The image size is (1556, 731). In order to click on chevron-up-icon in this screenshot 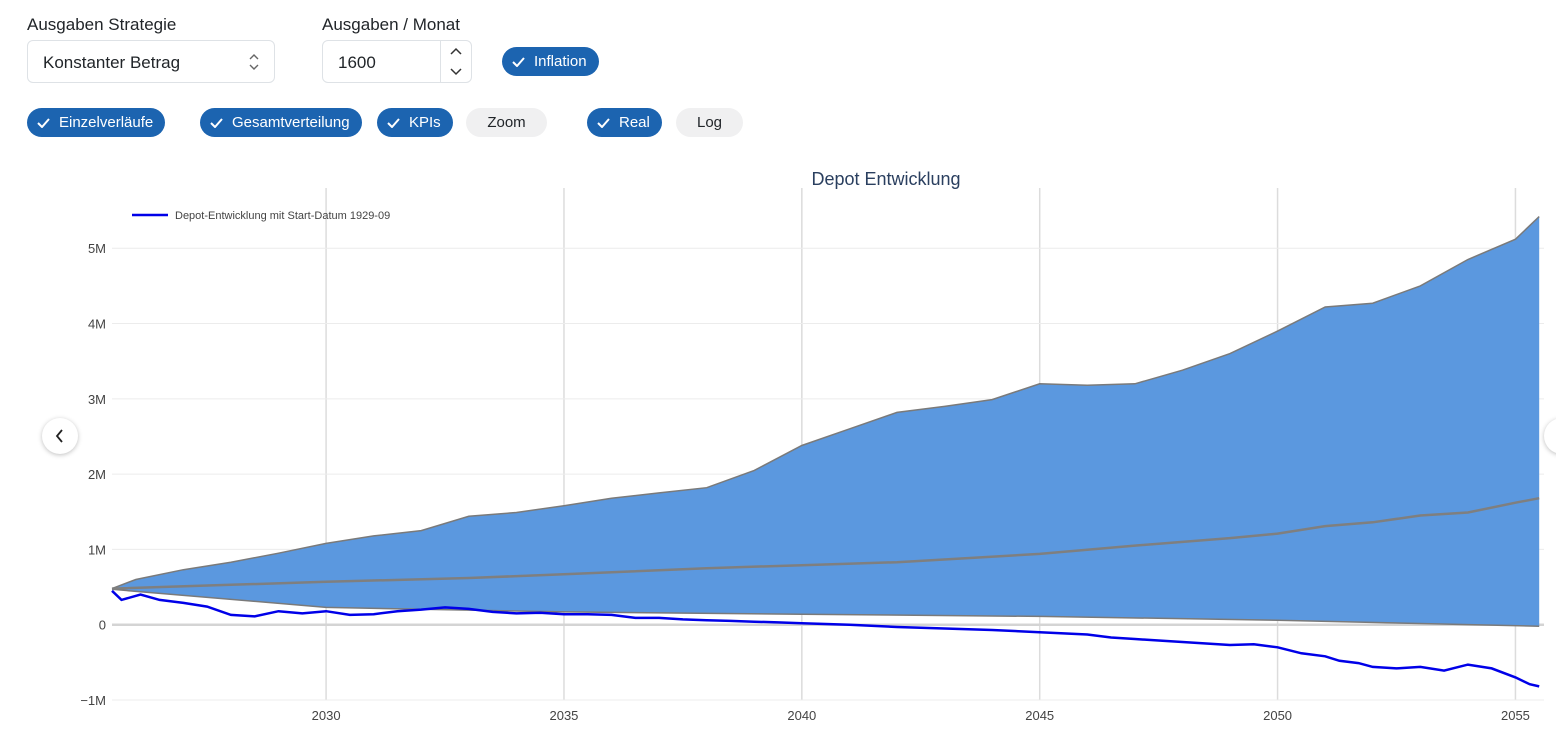, I will do `click(456, 51)`.